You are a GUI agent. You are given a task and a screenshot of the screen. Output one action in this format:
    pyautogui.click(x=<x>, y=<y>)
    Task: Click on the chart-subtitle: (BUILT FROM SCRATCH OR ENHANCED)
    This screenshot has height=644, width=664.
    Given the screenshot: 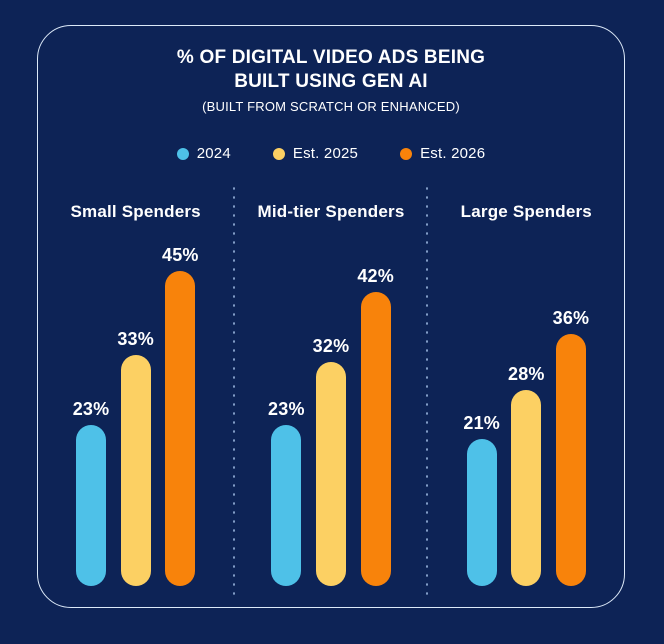 What is the action you would take?
    pyautogui.click(x=331, y=106)
    